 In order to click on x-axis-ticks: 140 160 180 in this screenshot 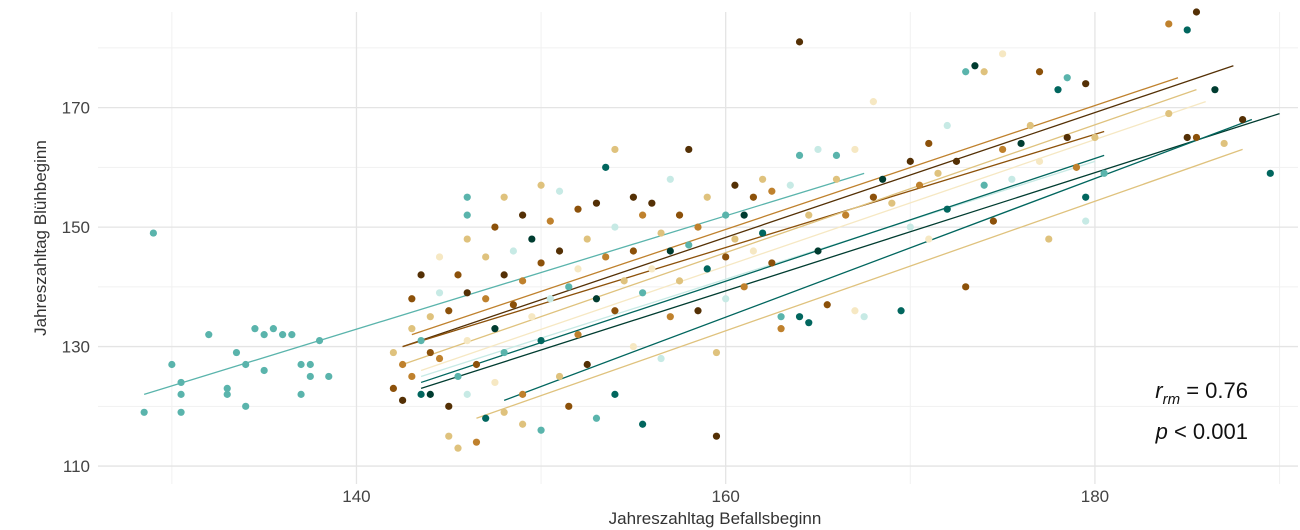, I will do `click(725, 496)`.